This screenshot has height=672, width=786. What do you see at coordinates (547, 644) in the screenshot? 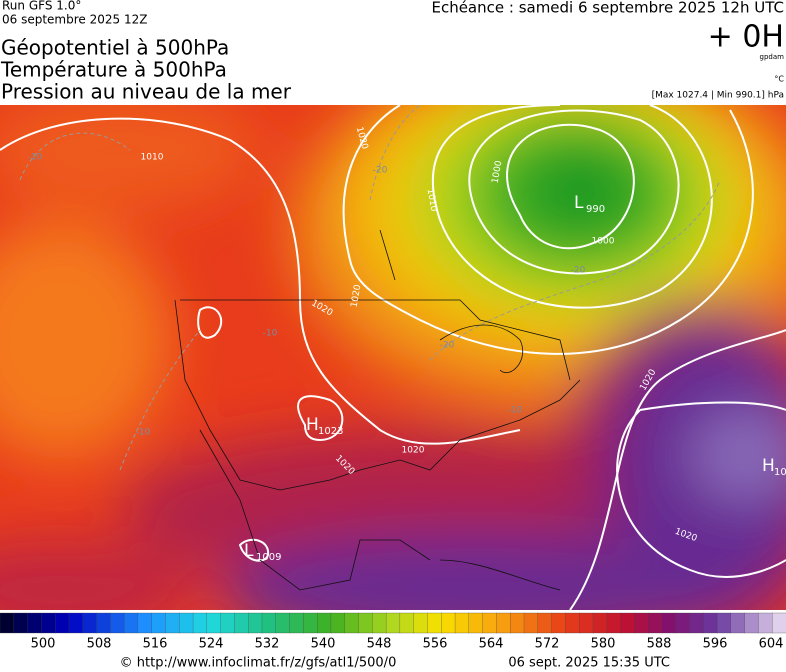
I see `colorbar-tick-label: 572` at bounding box center [547, 644].